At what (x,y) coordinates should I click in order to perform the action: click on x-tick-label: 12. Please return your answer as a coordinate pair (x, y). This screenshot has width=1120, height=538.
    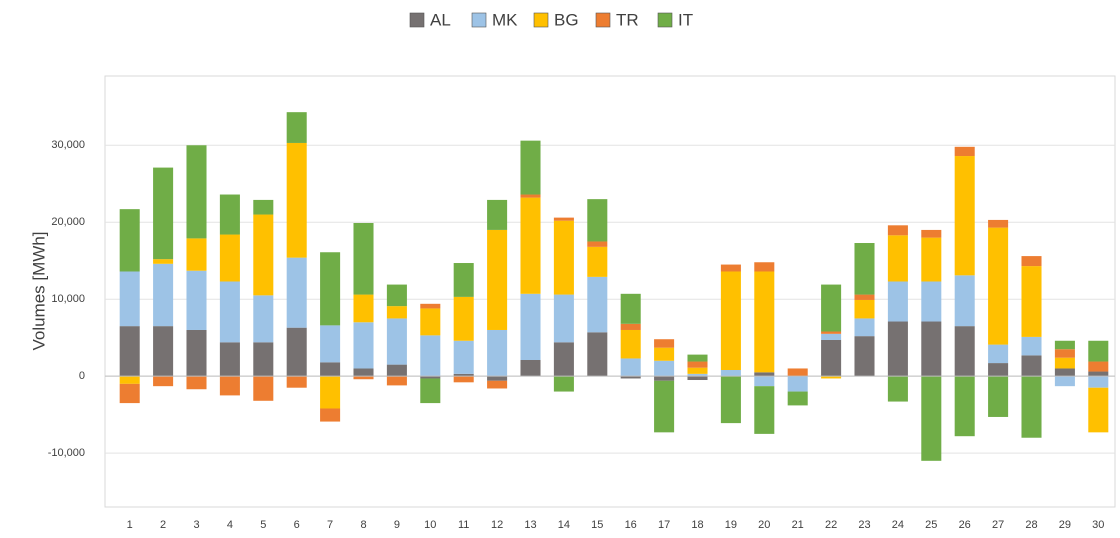
    Looking at the image, I should click on (497, 525).